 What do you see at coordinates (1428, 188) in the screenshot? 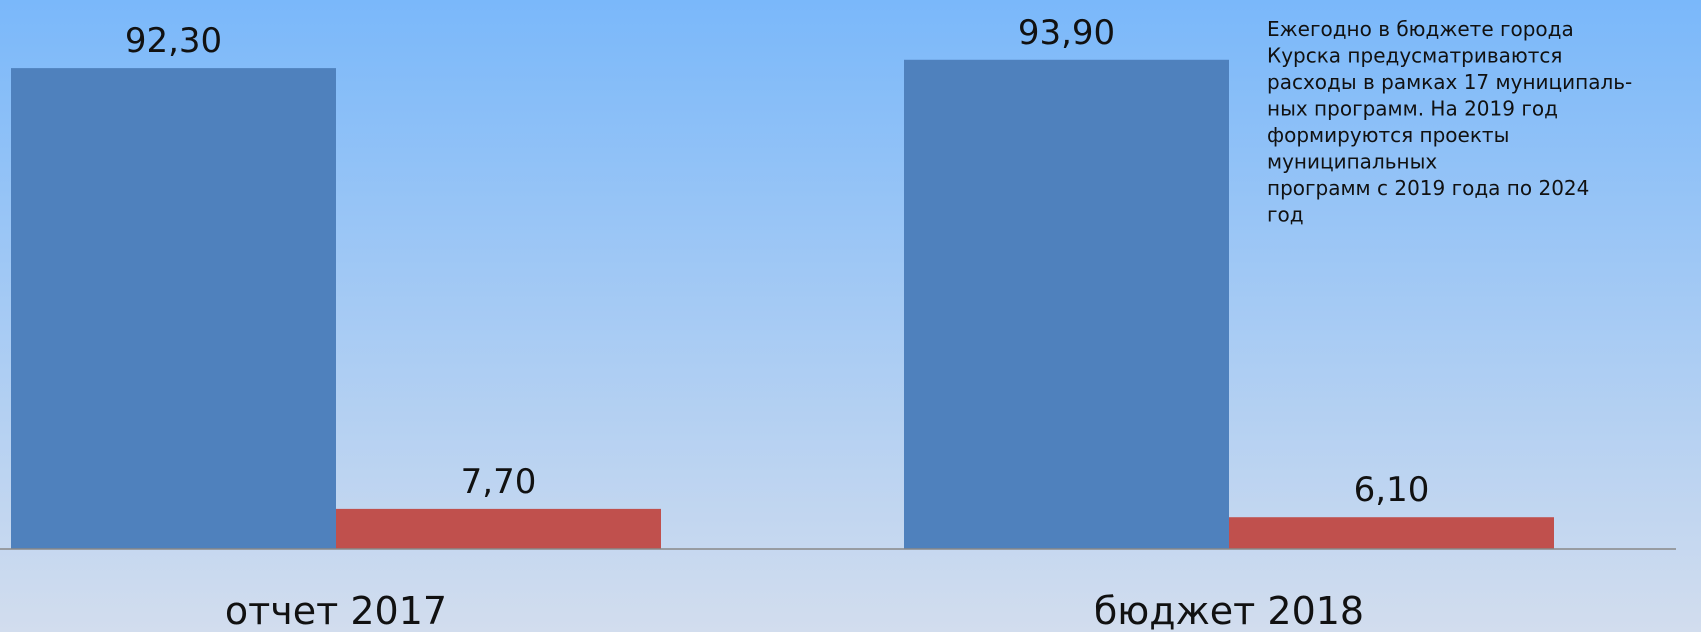
I see `annotation-line: программ с 2019 года по 2024` at bounding box center [1428, 188].